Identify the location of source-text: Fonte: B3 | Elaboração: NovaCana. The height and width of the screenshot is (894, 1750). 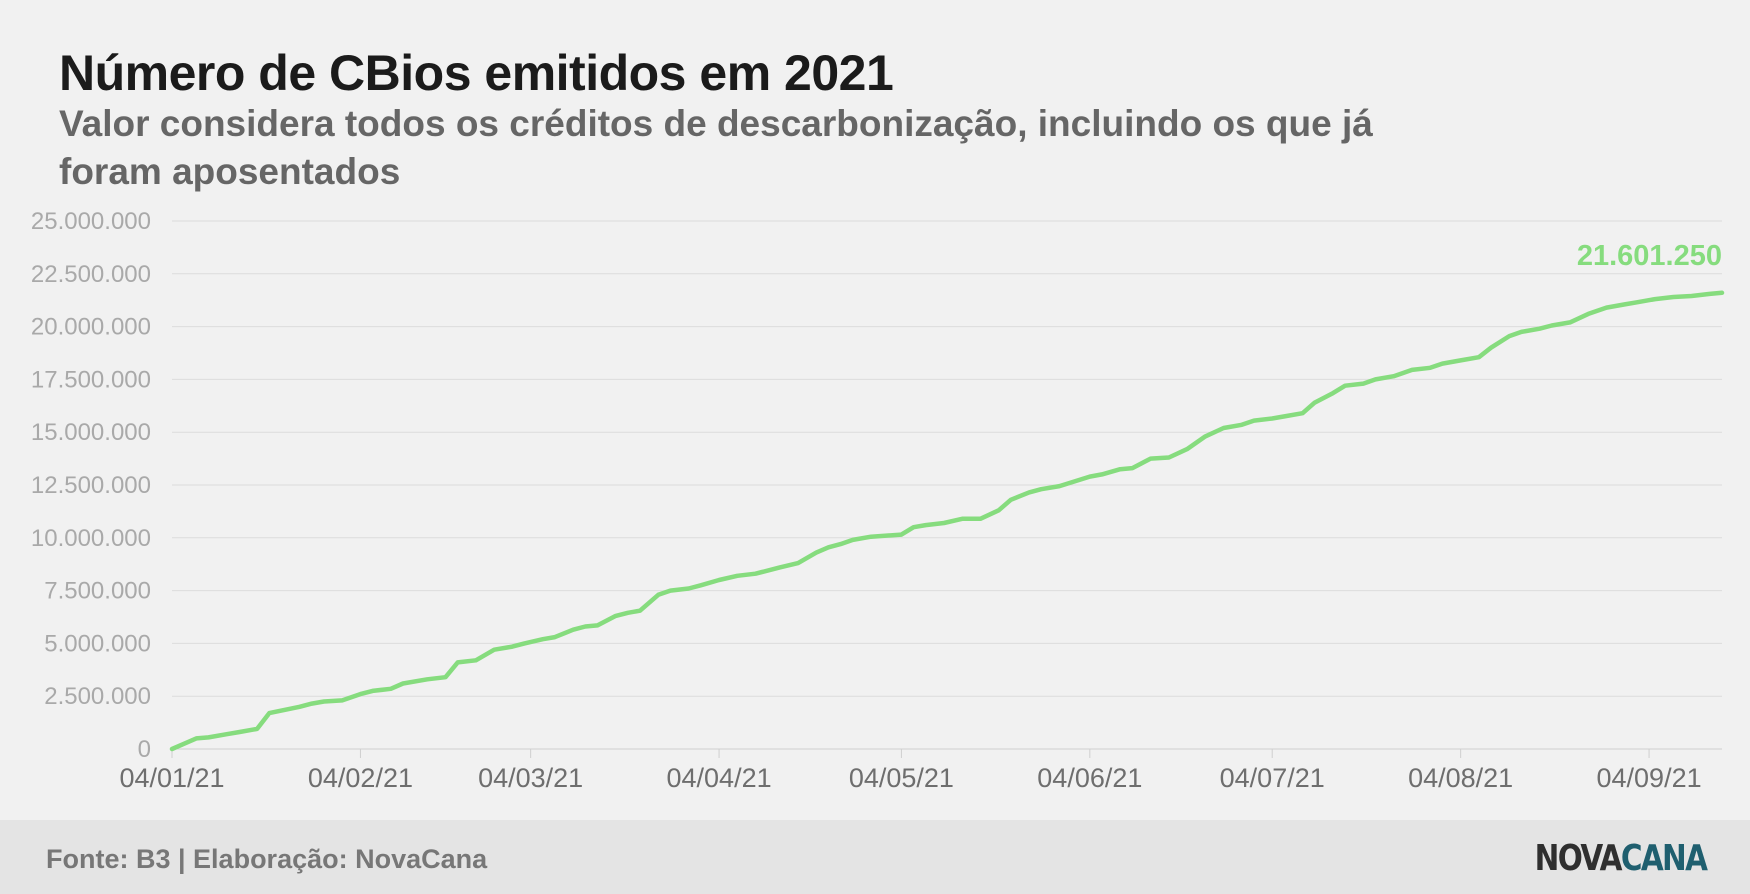
(267, 859).